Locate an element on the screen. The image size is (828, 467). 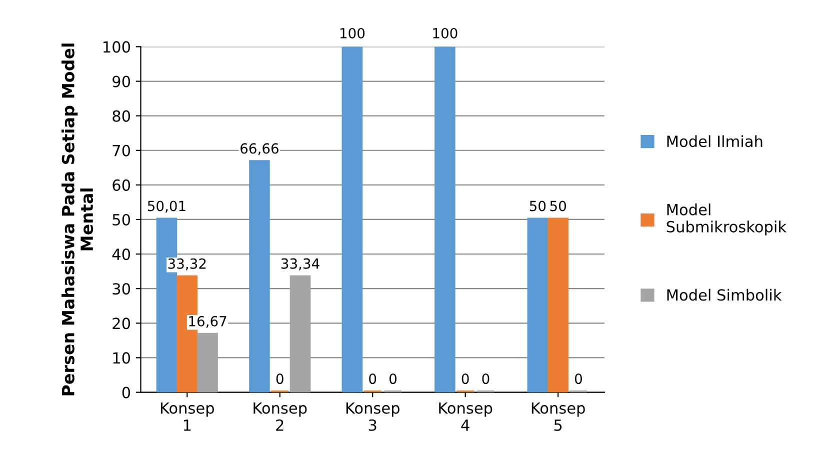
y-tick-label: 60 is located at coordinates (121, 185).